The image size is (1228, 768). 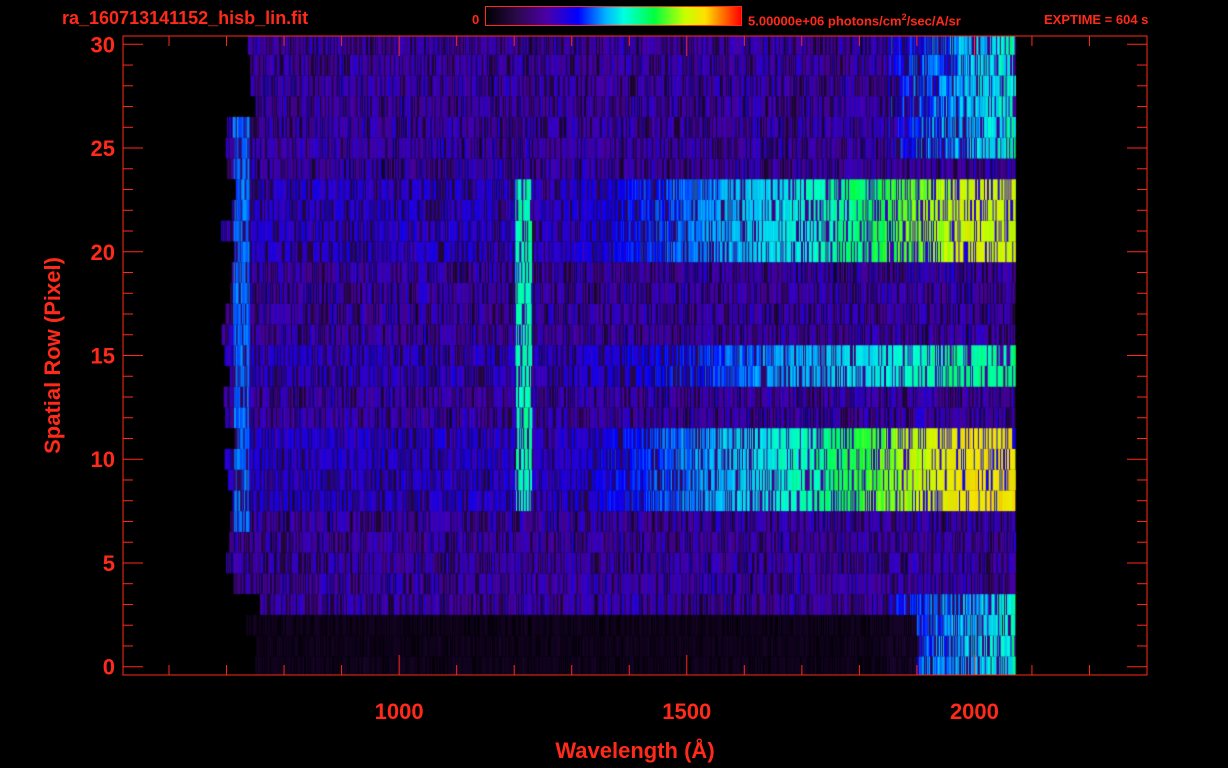 What do you see at coordinates (634, 750) in the screenshot?
I see `x-axis-title: Wavelength (Å)` at bounding box center [634, 750].